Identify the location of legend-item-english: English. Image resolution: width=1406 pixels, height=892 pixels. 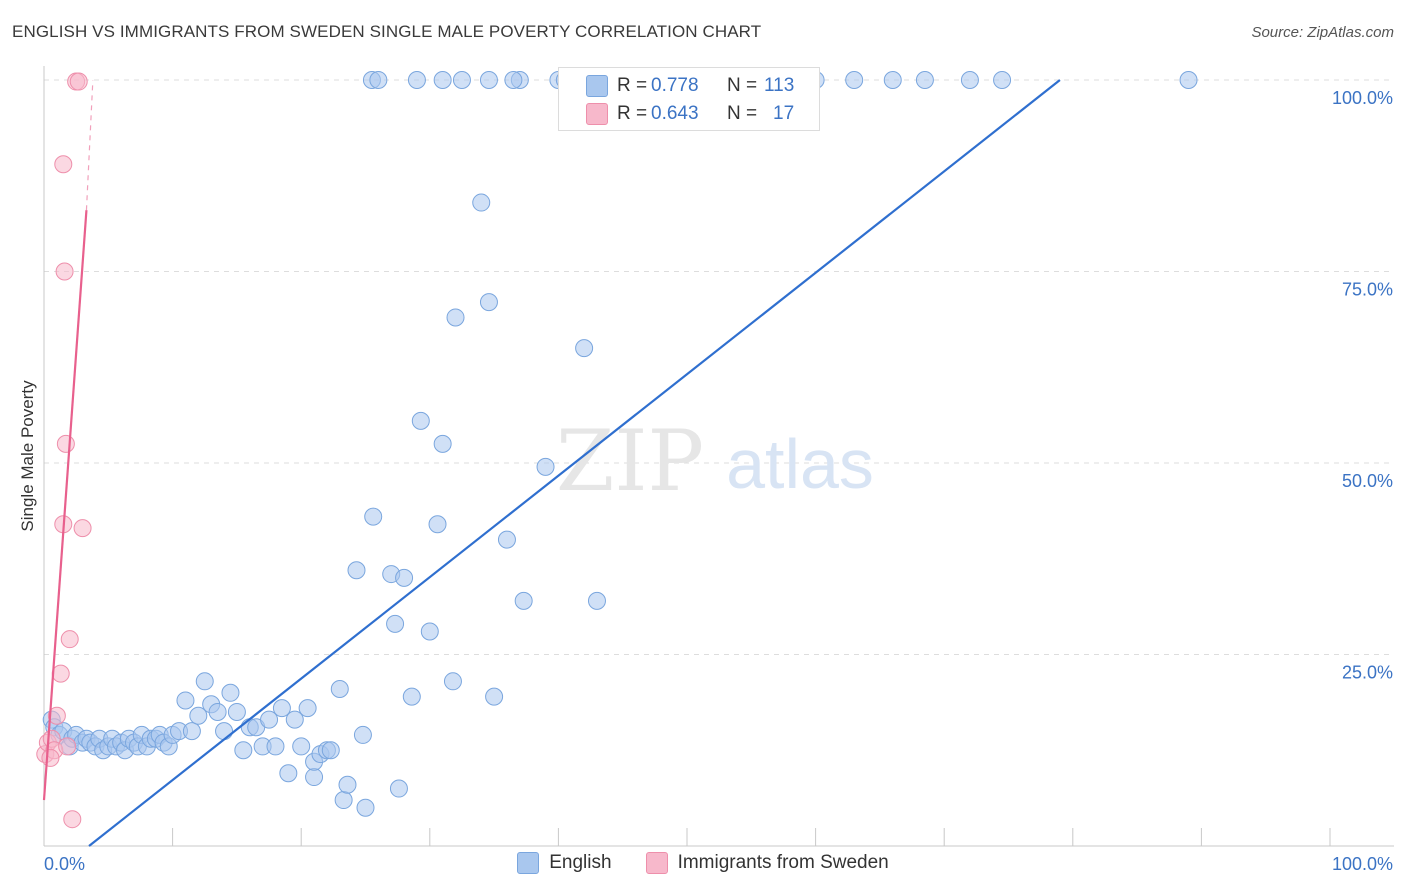
(564, 863).